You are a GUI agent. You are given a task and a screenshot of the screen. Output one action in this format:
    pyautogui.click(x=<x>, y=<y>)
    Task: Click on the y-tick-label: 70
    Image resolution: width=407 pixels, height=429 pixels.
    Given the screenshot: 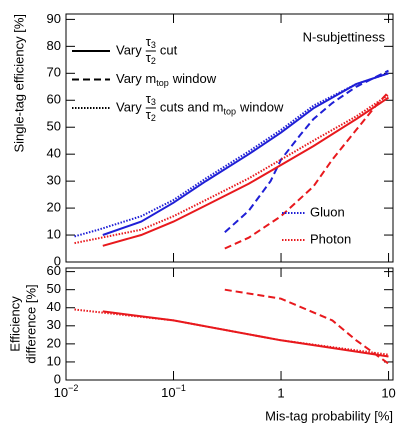 What is the action you would take?
    pyautogui.click(x=54, y=72)
    